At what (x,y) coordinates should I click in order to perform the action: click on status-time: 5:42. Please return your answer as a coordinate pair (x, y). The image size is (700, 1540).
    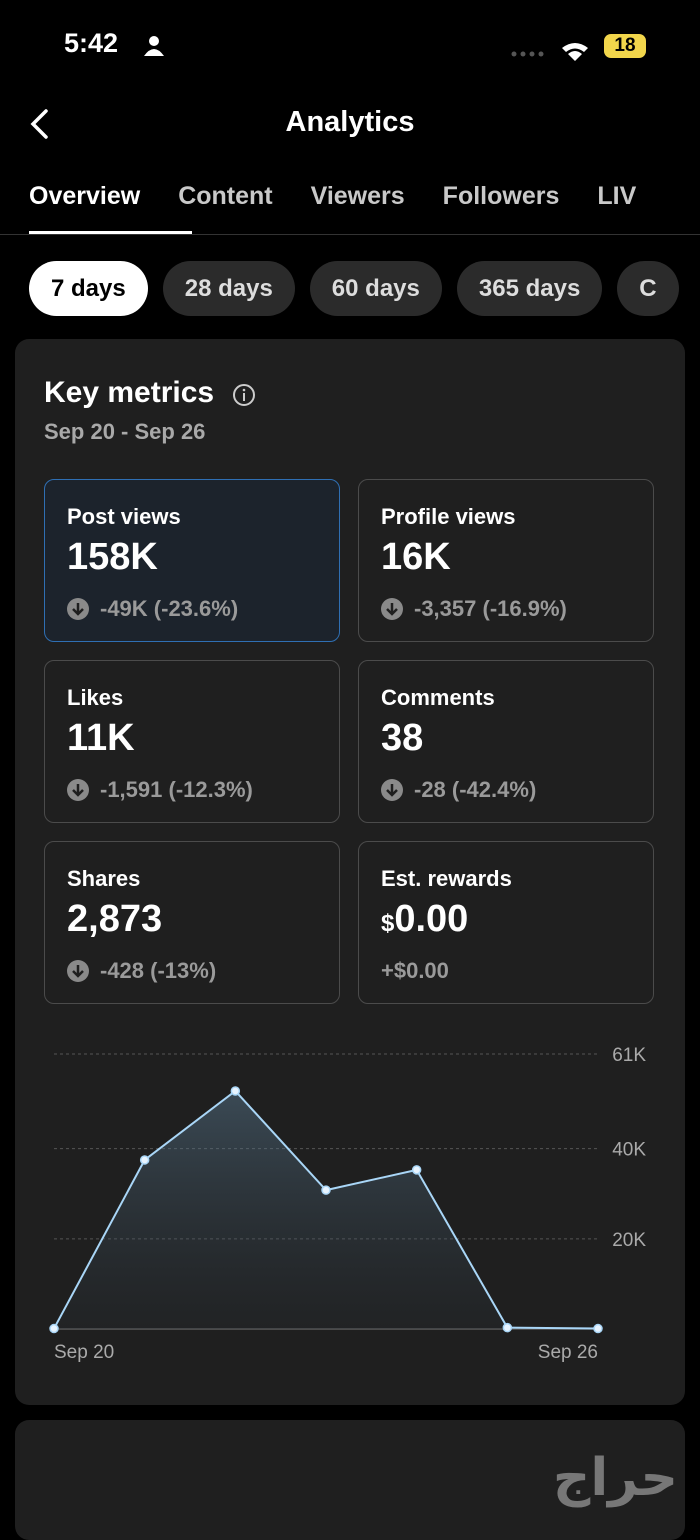
    Looking at the image, I should click on (91, 43).